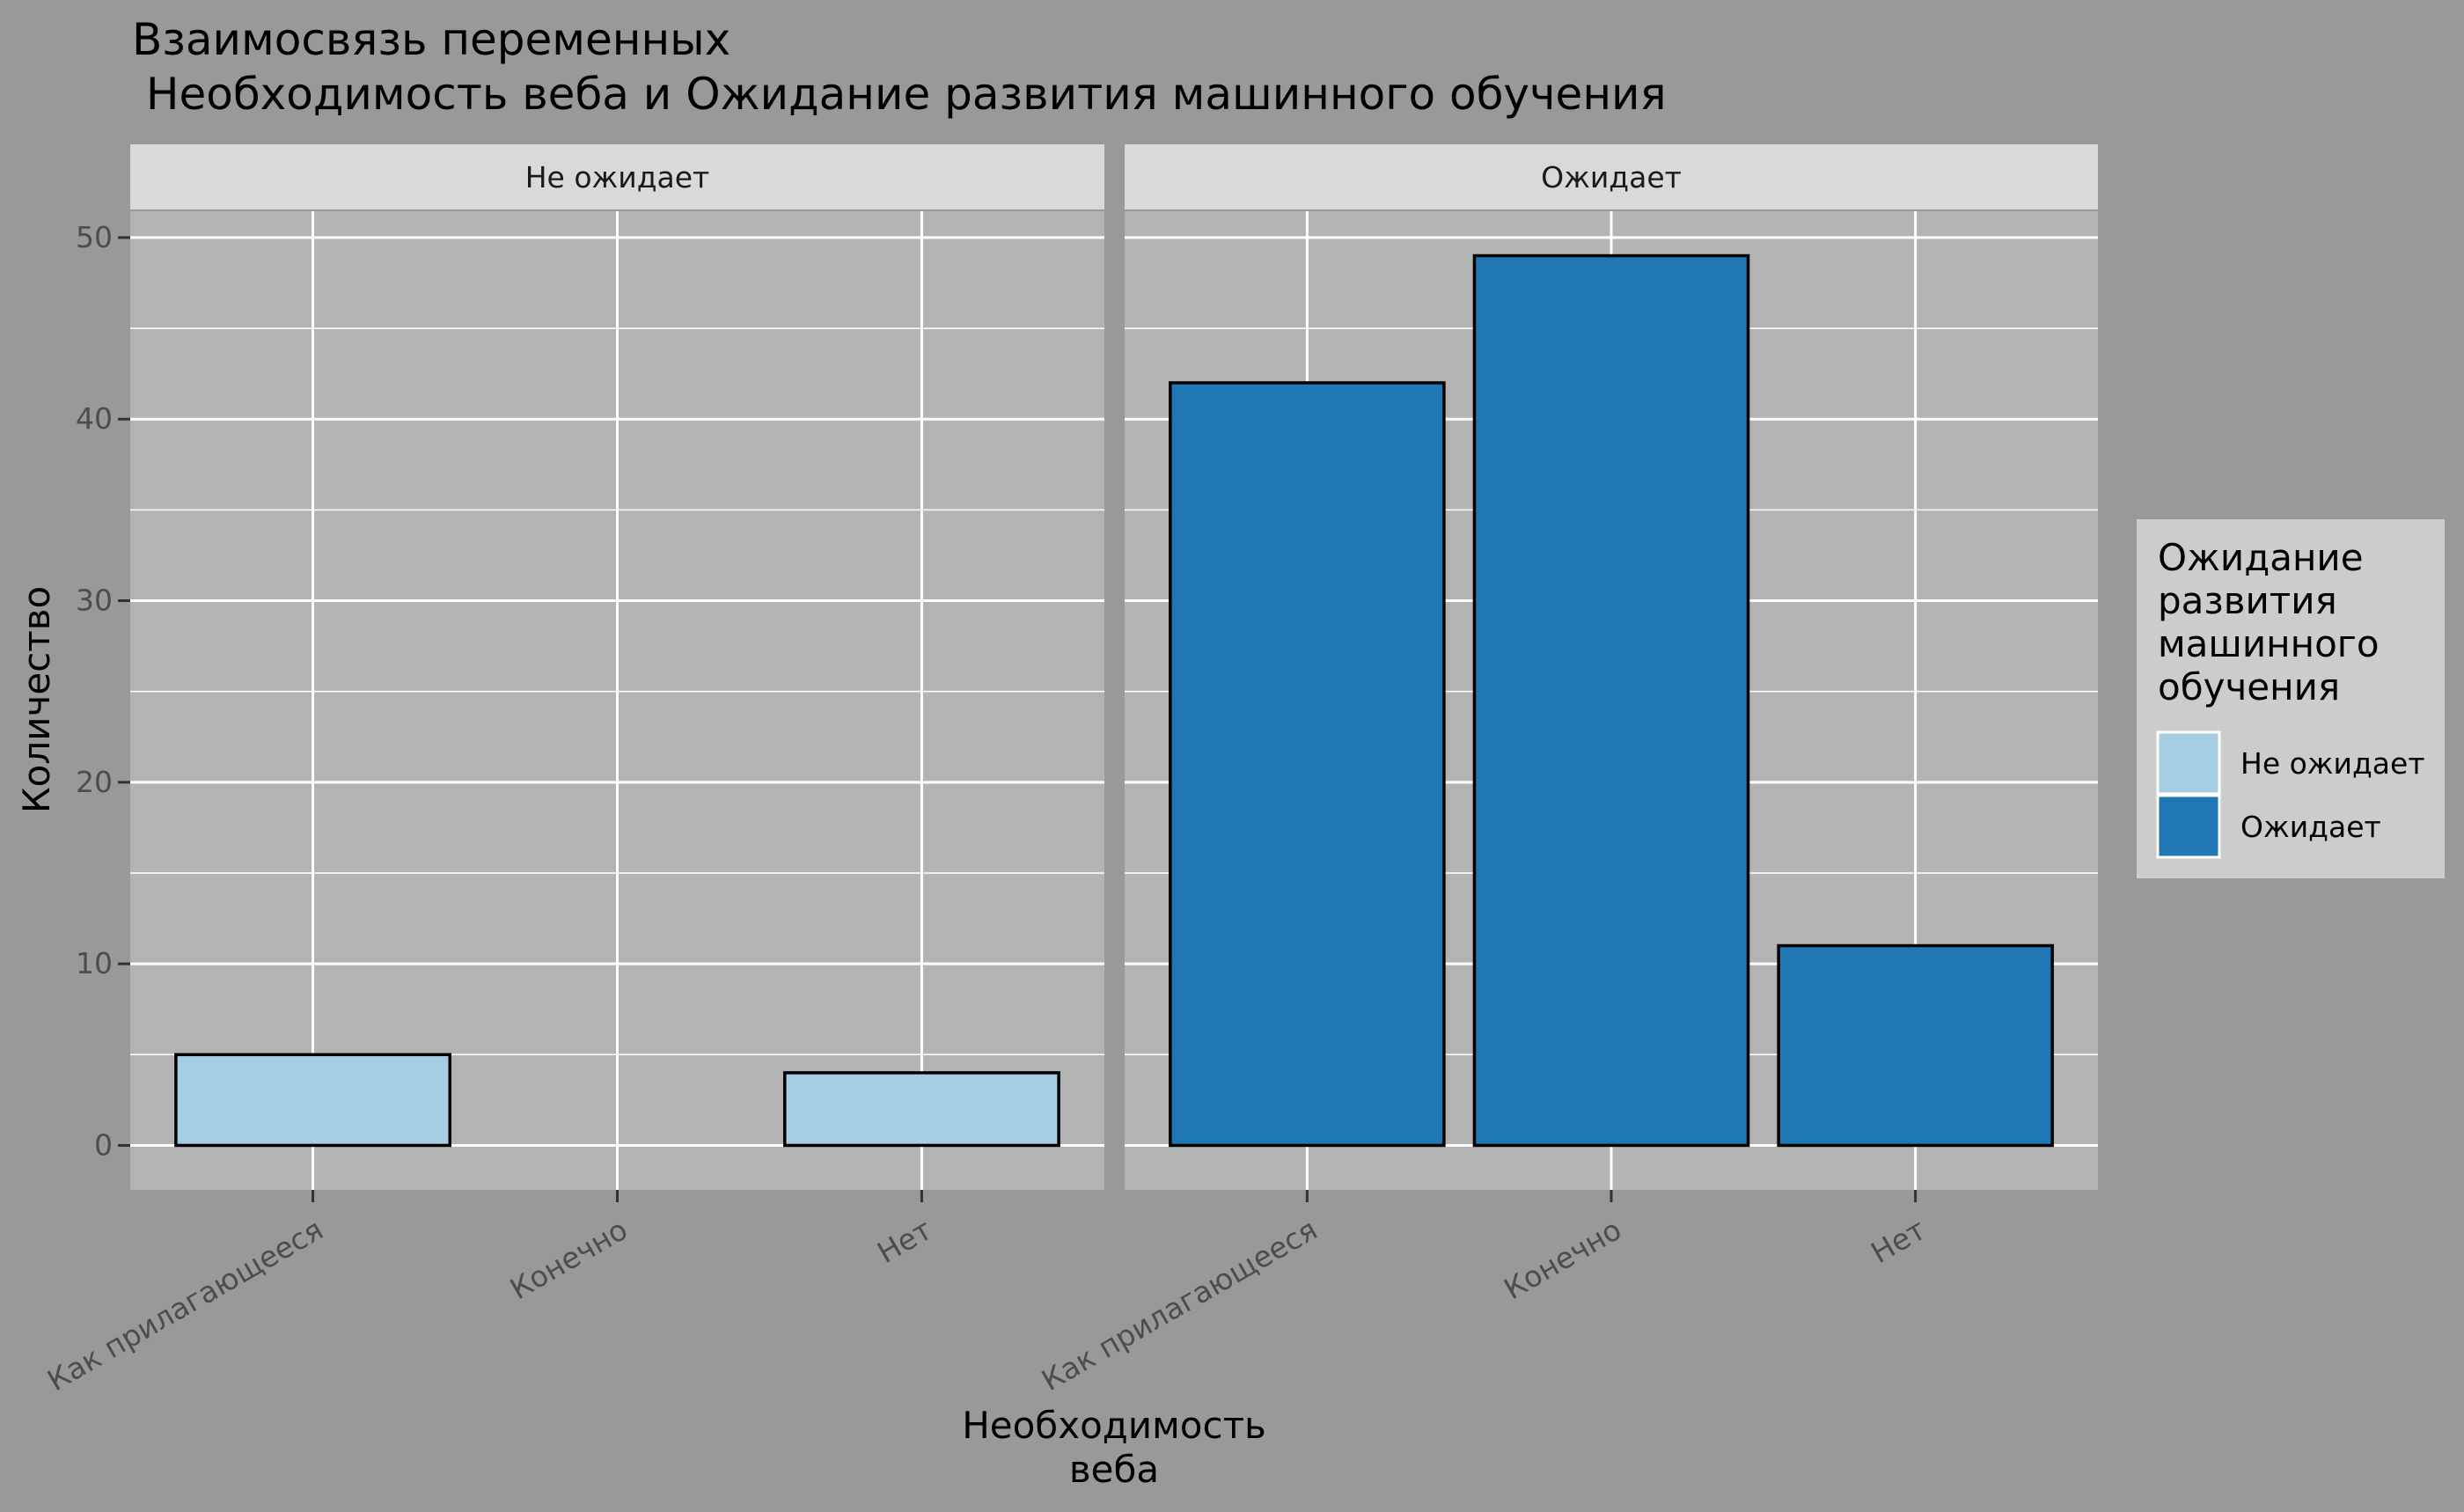 This screenshot has height=1512, width=2464. Describe the element at coordinates (2261, 557) in the screenshot. I see `legend-title-line: Ожидание` at that location.